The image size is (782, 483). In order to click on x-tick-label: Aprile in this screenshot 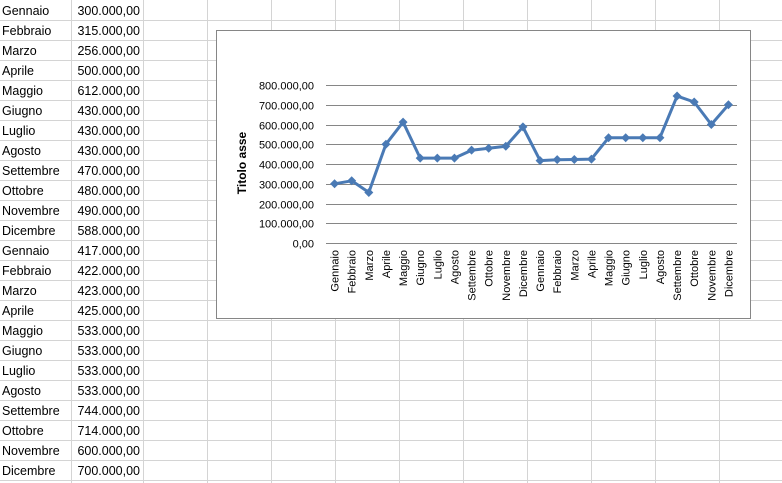, I will do `click(592, 264)`.